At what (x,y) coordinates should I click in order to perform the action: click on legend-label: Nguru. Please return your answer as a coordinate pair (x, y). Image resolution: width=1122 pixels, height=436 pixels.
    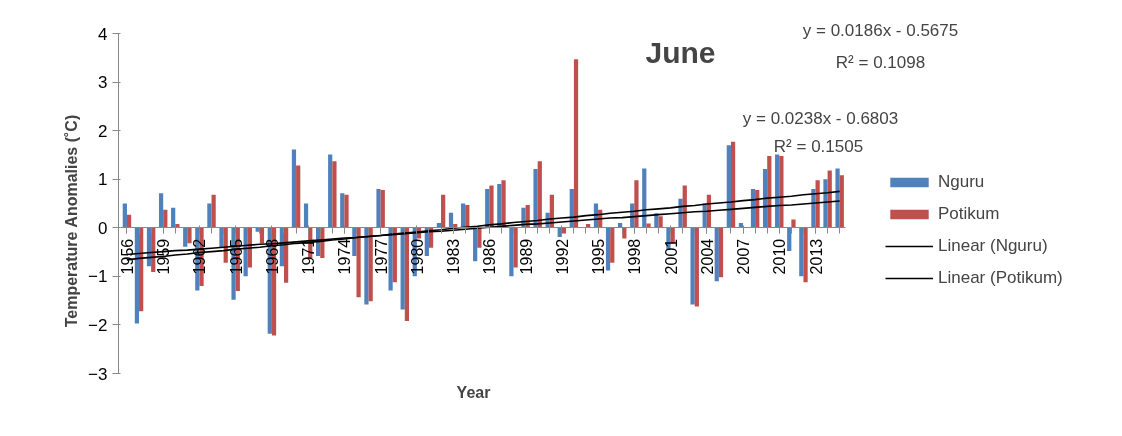
    Looking at the image, I should click on (961, 182).